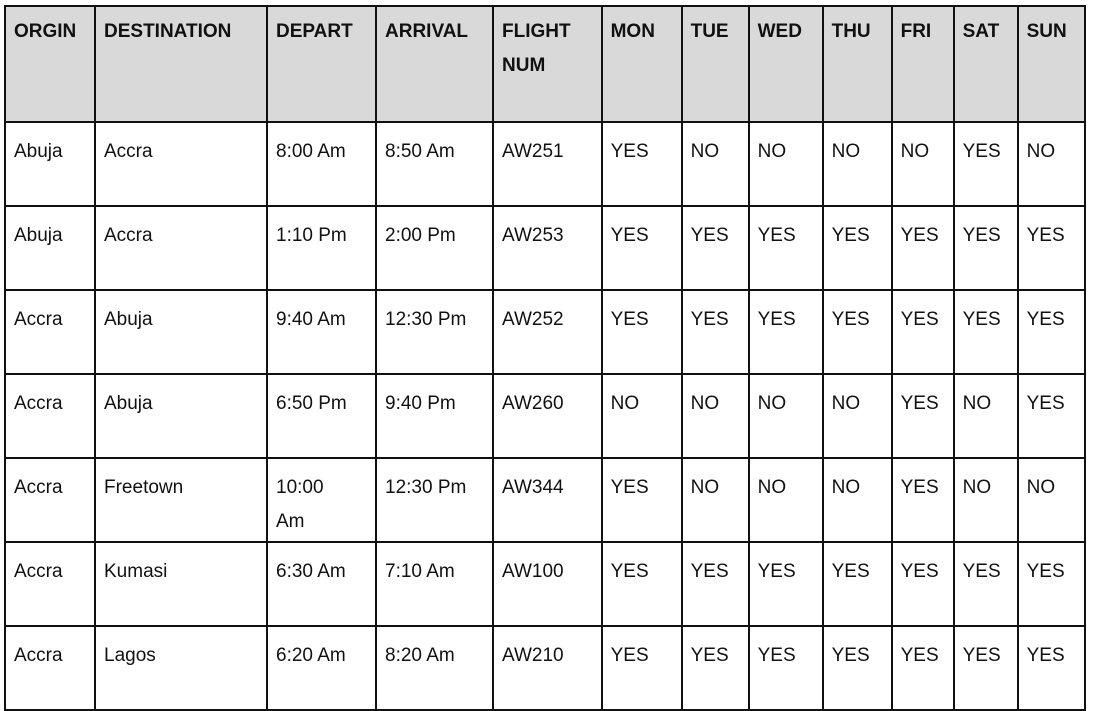 This screenshot has height=711, width=1120. Describe the element at coordinates (1051, 64) in the screenshot. I see `header-sun: SUN` at that location.